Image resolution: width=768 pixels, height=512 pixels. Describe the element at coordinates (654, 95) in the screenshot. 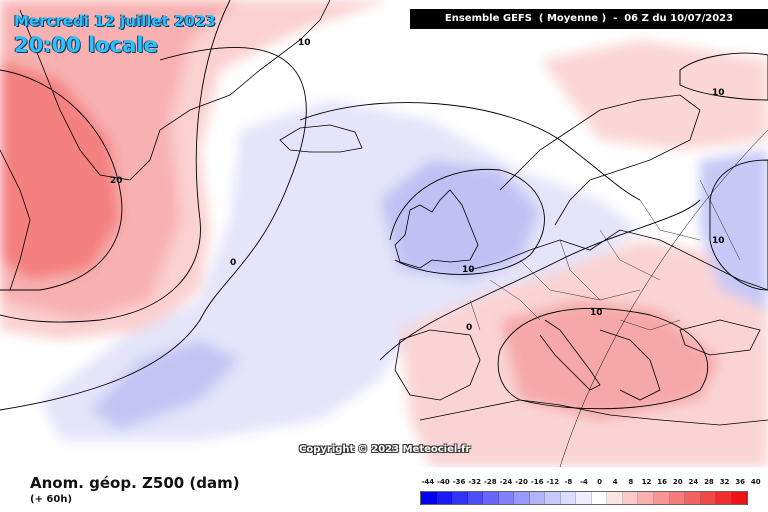

I see `positive-anomaly-arctic` at that location.